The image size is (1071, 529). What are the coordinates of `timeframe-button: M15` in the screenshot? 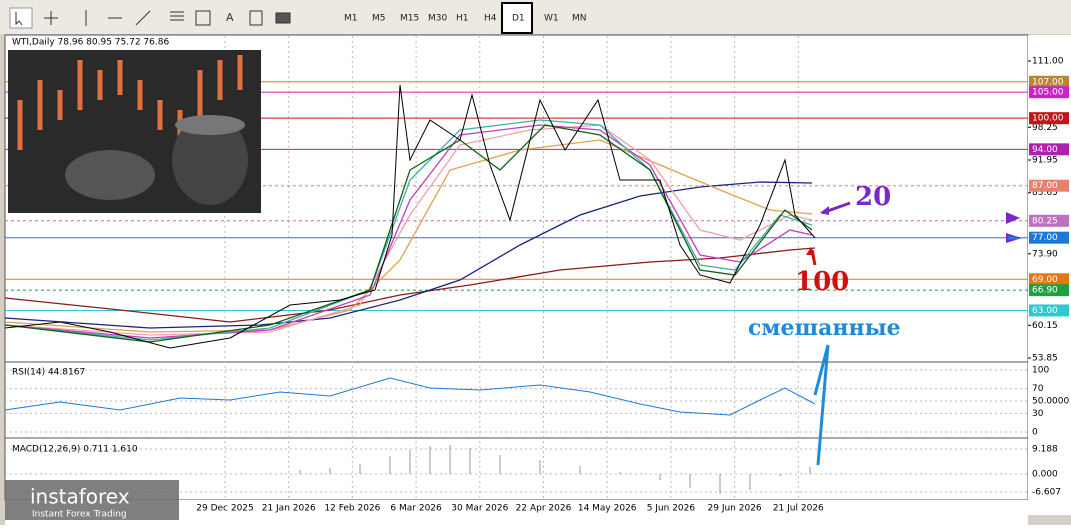 It's located at (409, 19).